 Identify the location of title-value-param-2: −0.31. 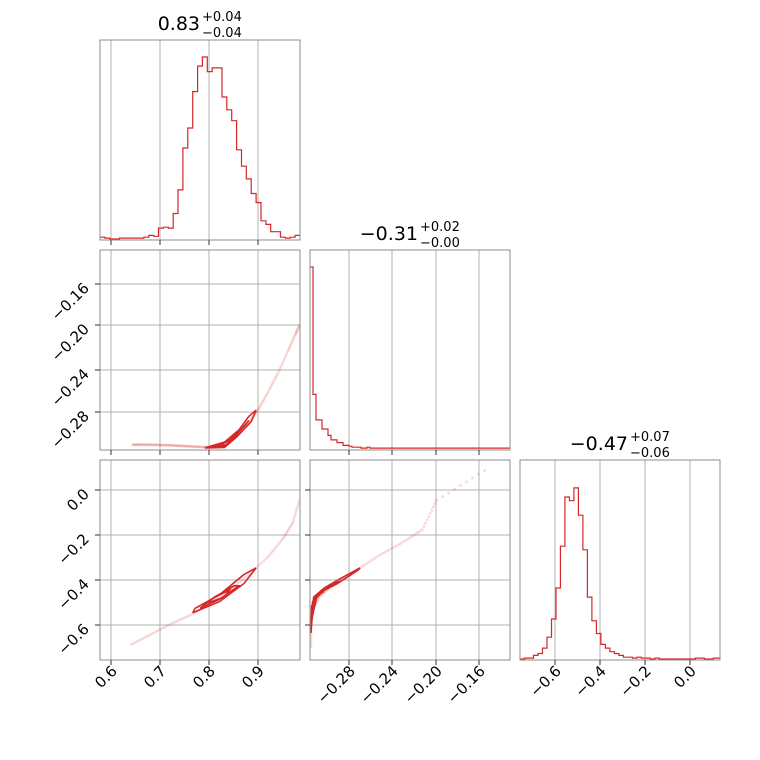
(389, 234).